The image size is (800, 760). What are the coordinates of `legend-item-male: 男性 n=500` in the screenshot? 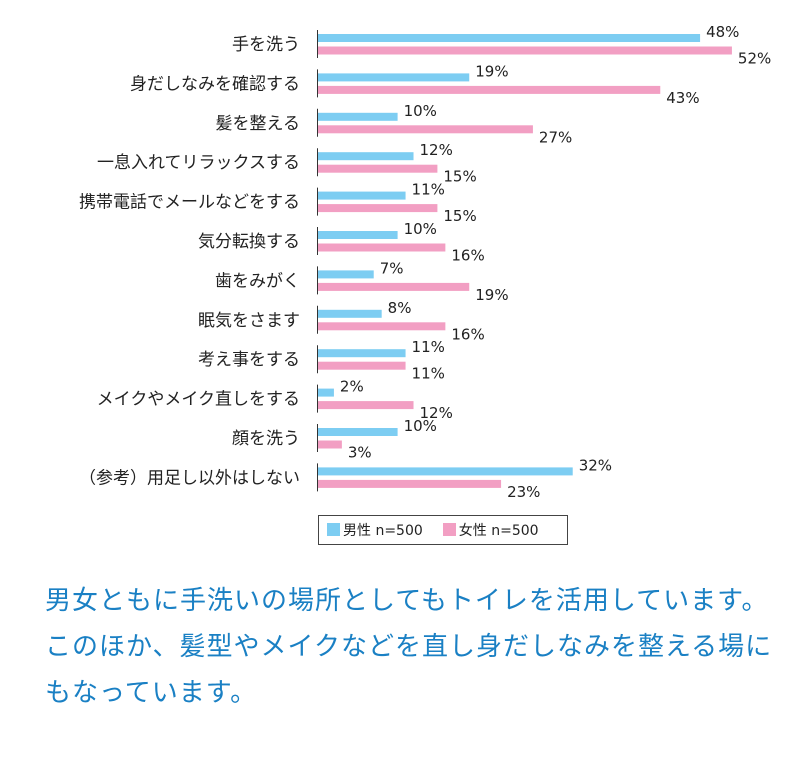 It's located at (375, 530).